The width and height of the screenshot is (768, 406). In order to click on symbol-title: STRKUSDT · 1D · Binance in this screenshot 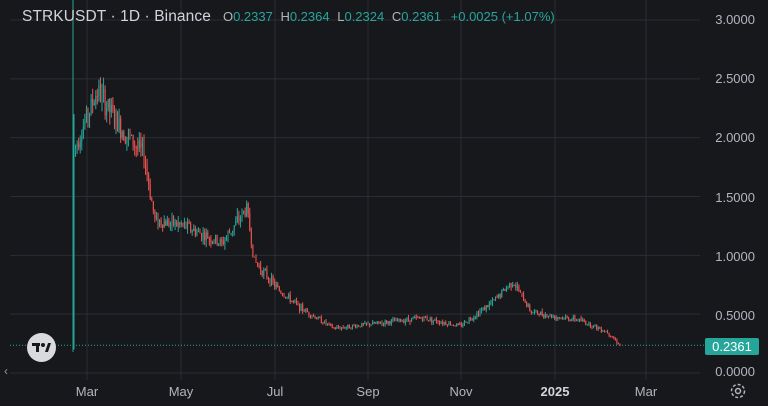, I will do `click(116, 16)`.